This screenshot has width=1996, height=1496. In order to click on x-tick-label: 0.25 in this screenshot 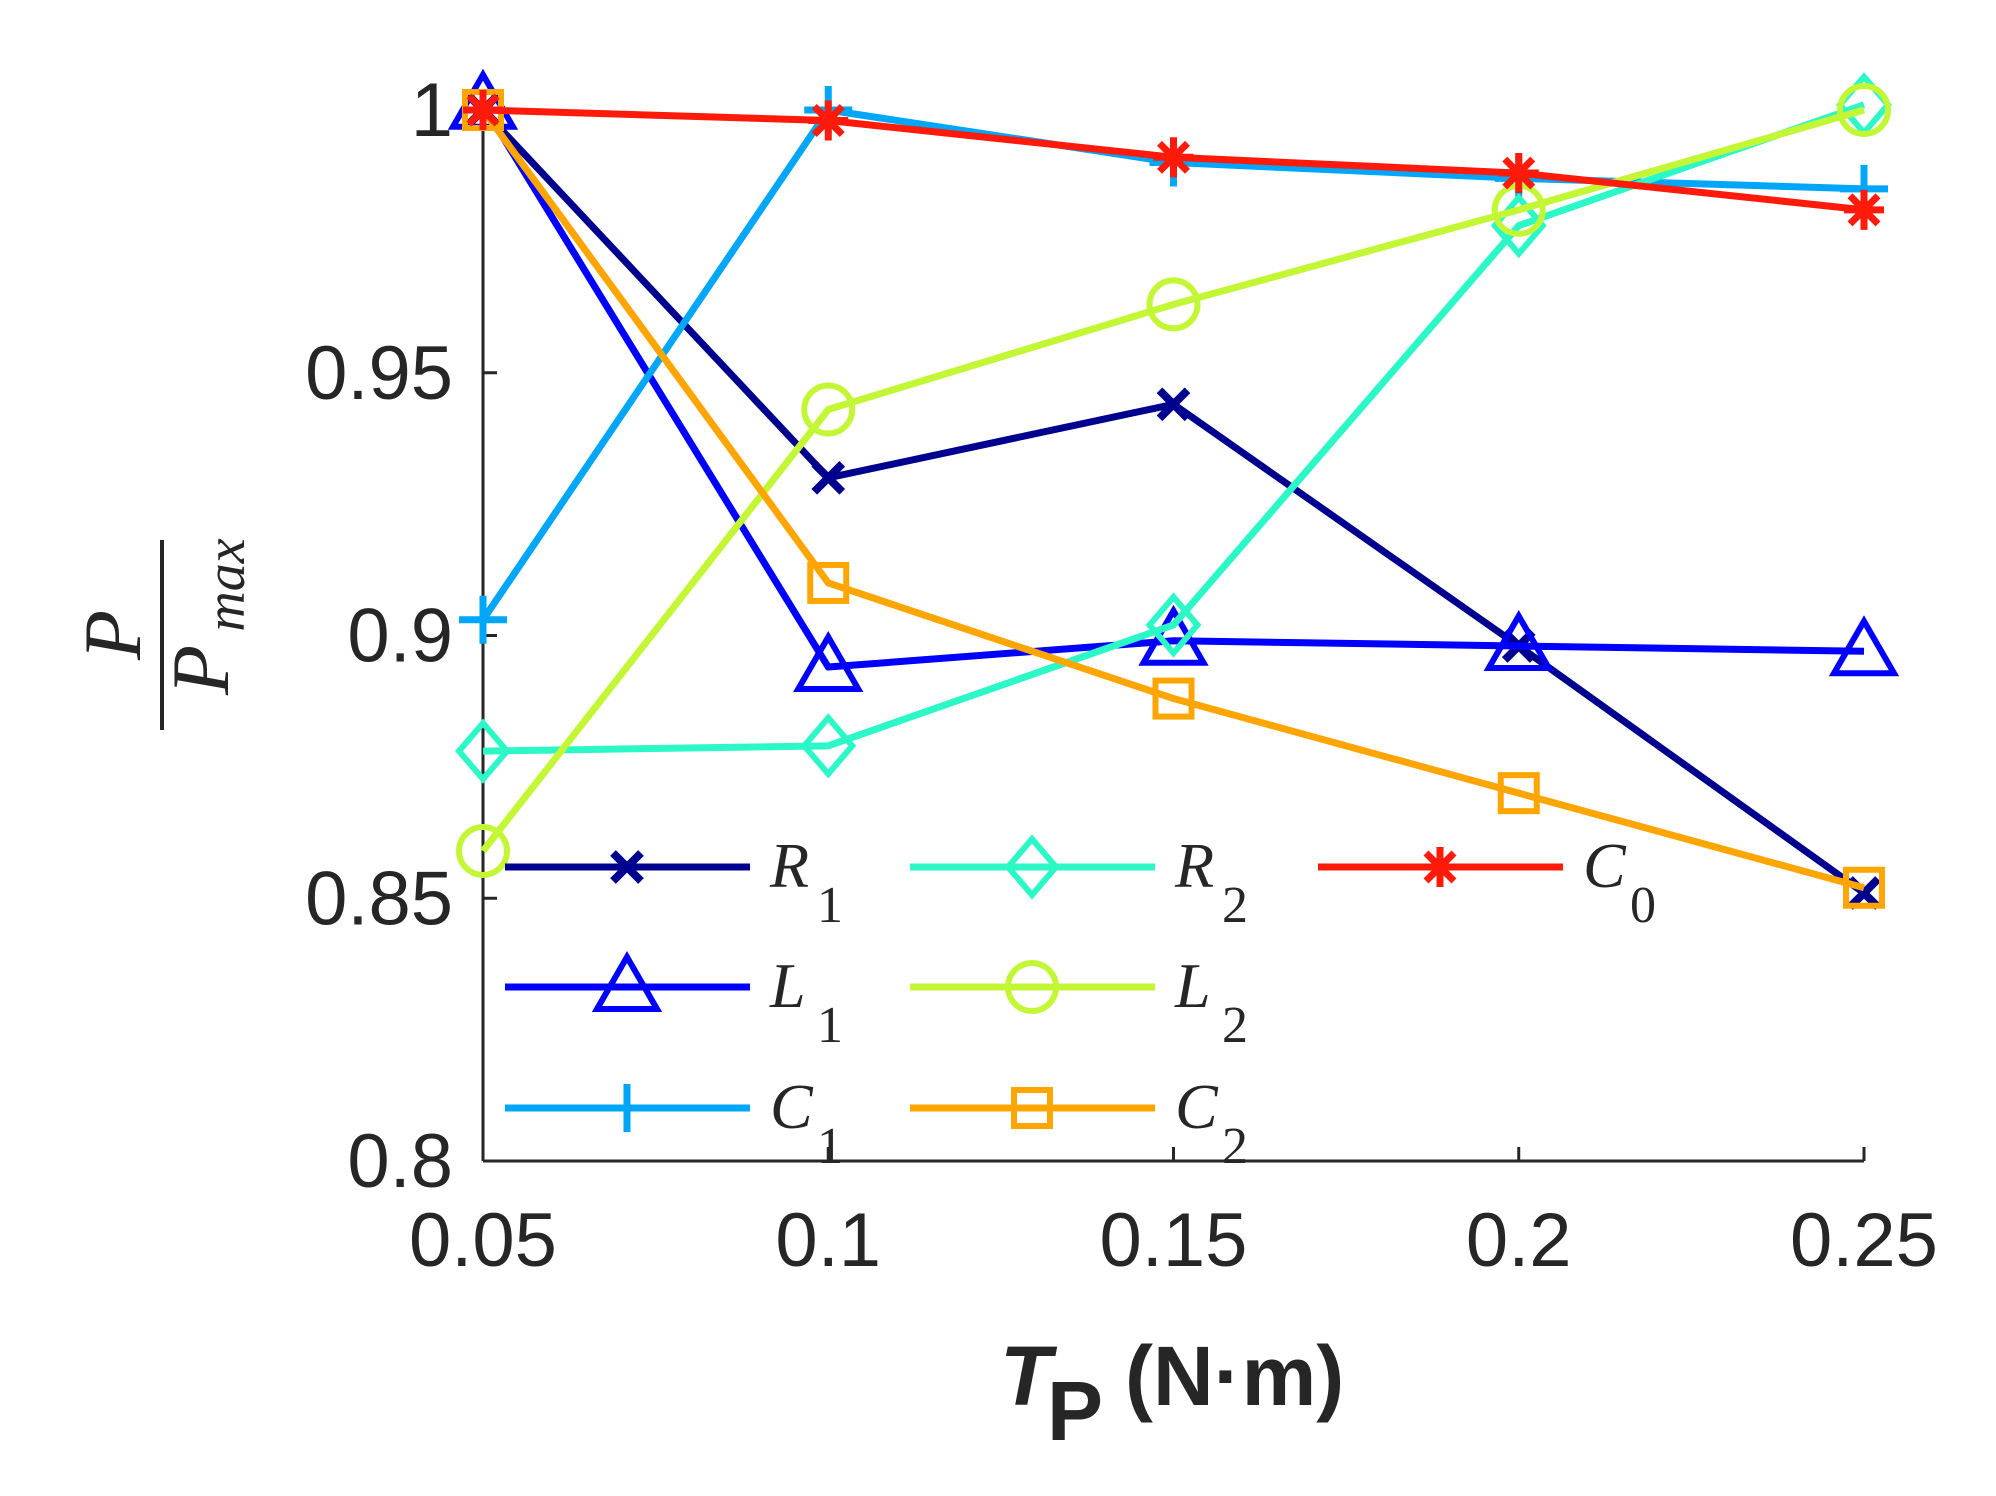, I will do `click(1864, 1240)`.